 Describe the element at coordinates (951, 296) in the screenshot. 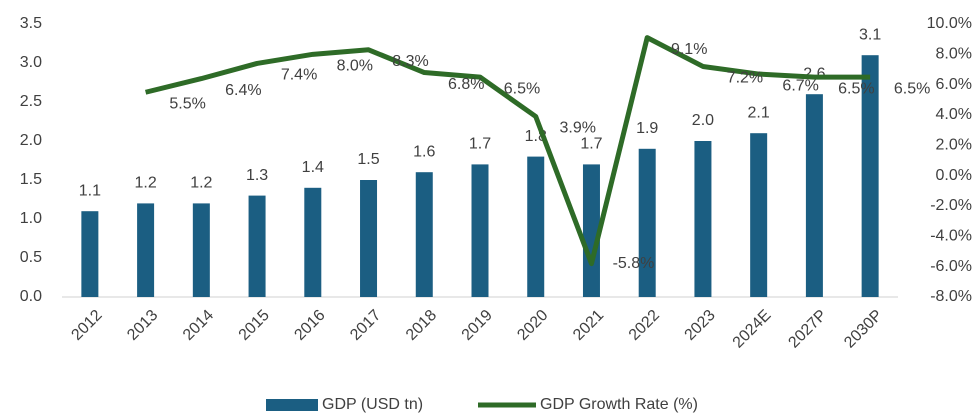

I see `y2-tick-label: -8.0%` at that location.